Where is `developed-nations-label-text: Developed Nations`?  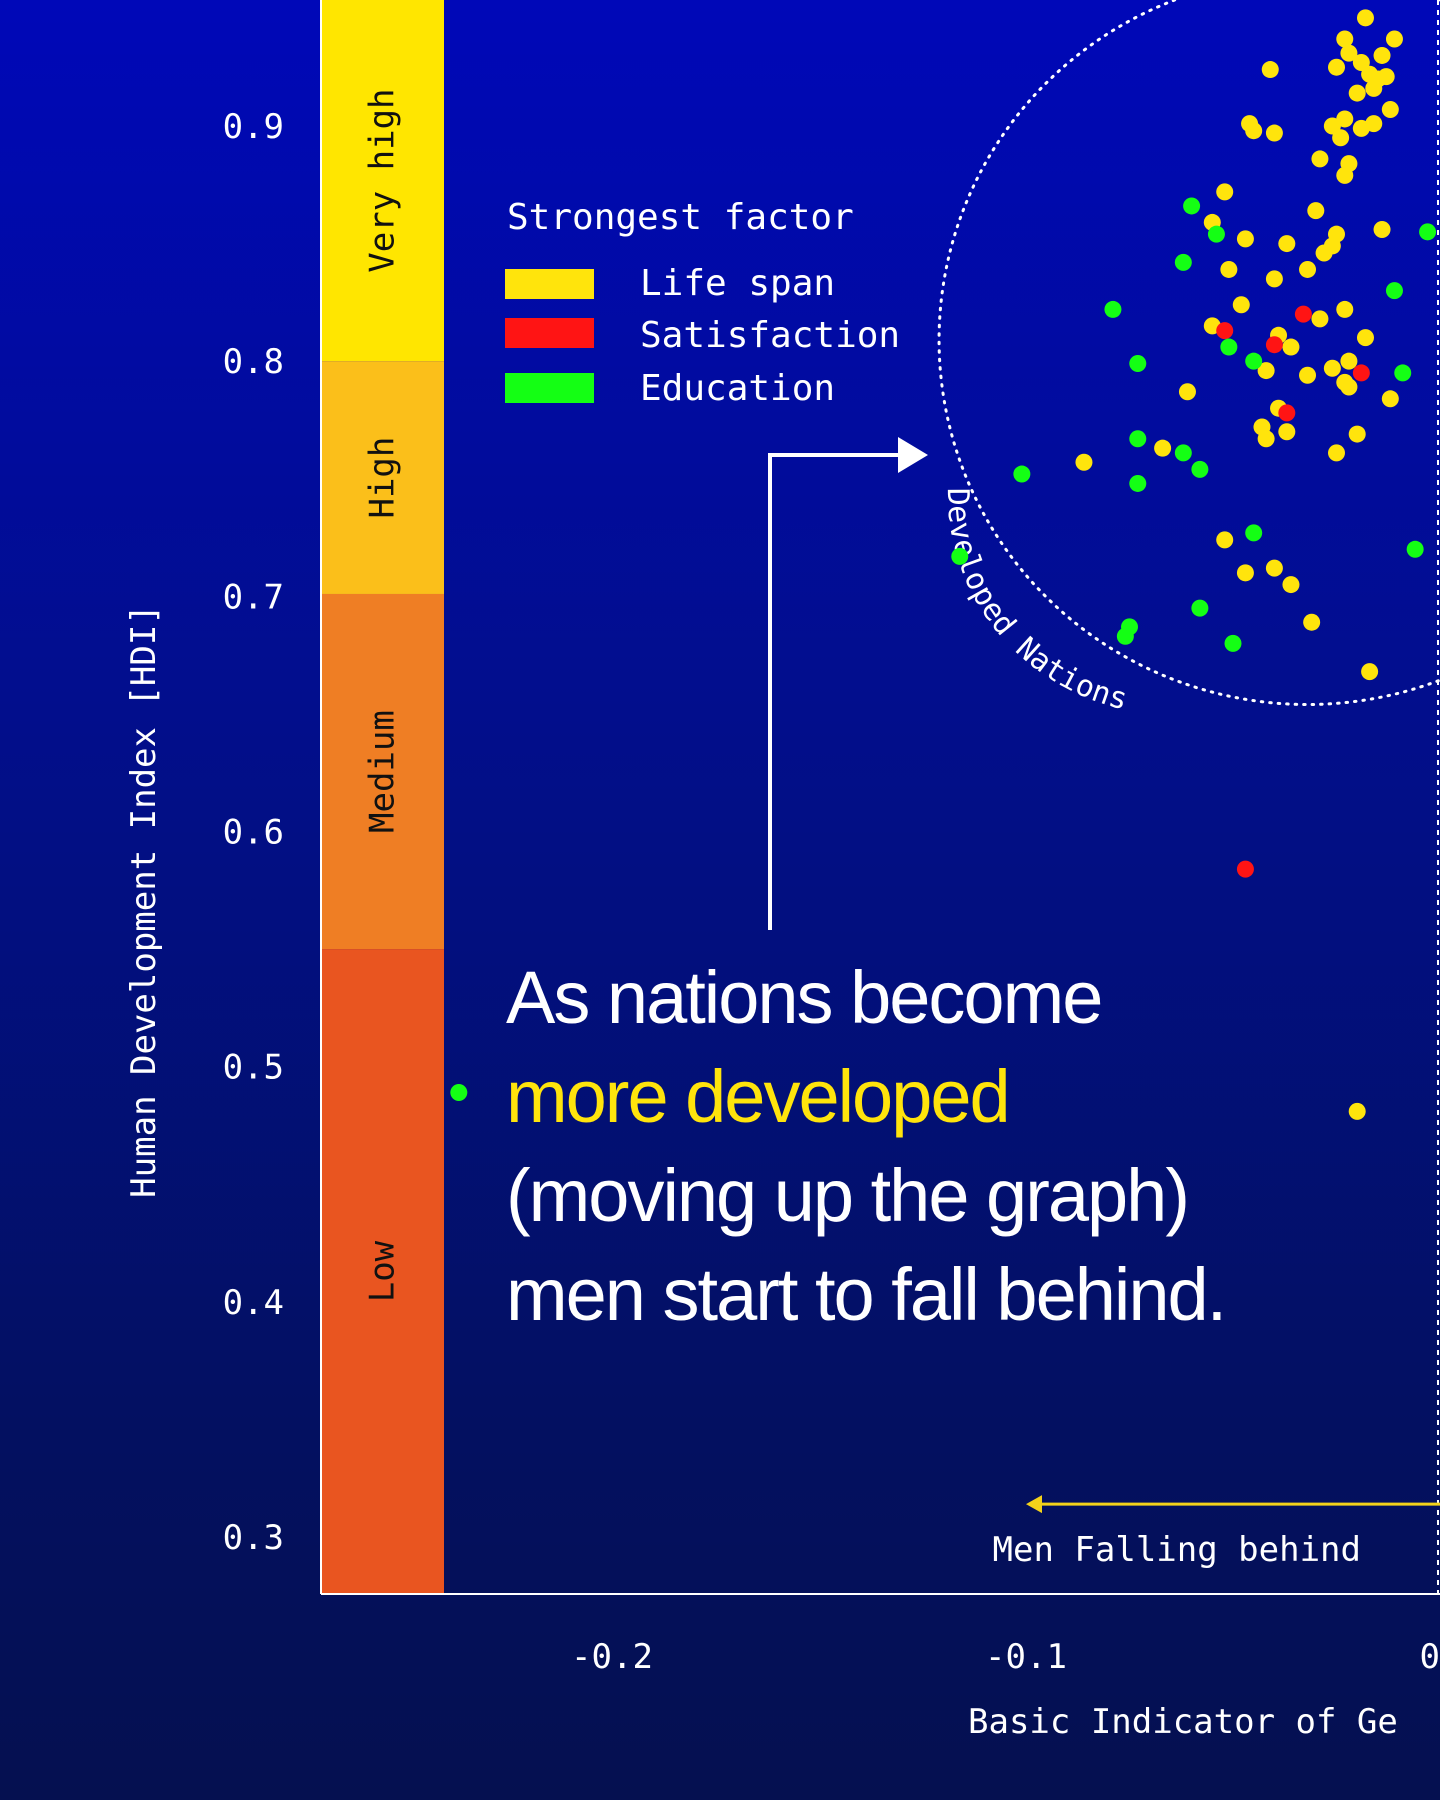
developed-nations-label-text: Developed Nations is located at coordinates (1035, 603).